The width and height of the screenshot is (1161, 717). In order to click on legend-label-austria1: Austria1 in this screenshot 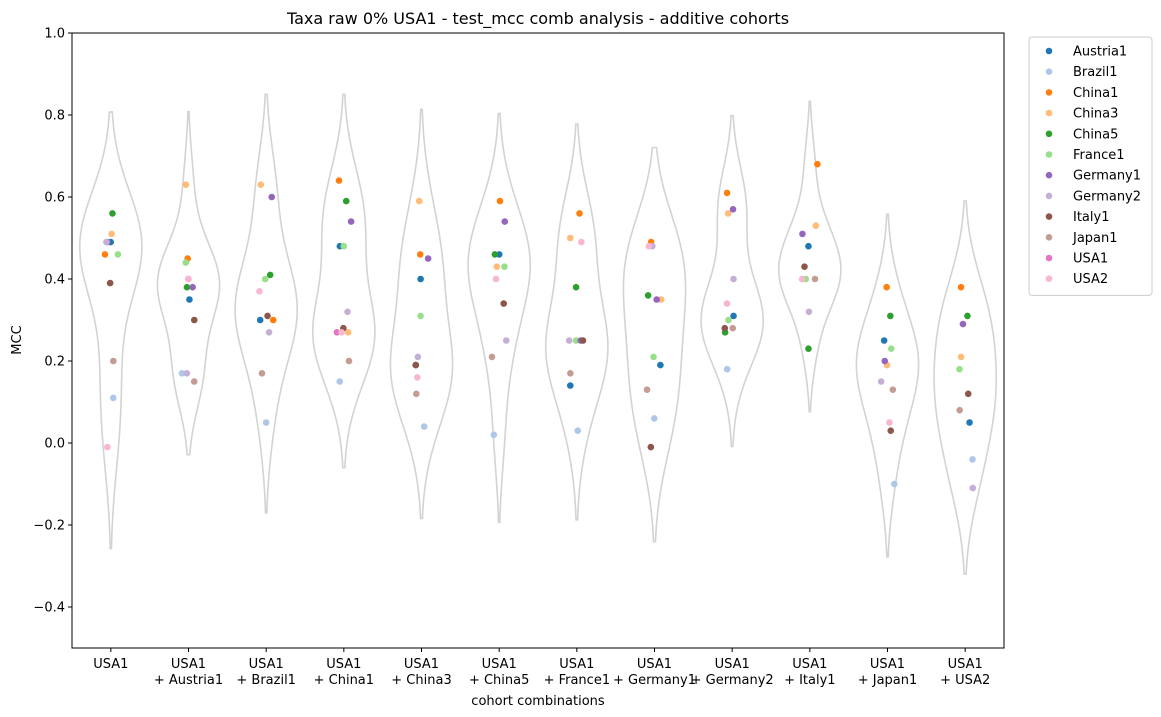, I will do `click(1100, 52)`.